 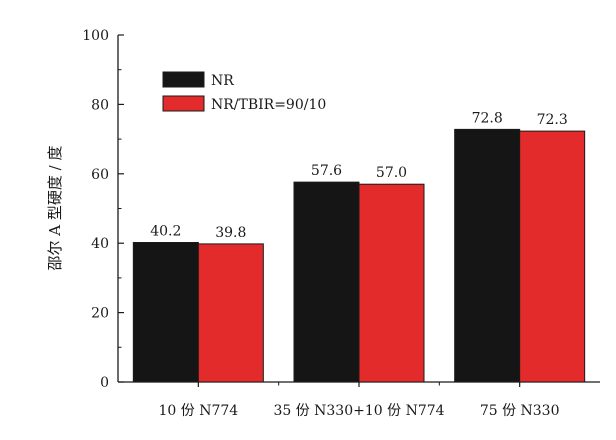 I want to click on bar-value-label: 40.2, so click(x=165, y=232).